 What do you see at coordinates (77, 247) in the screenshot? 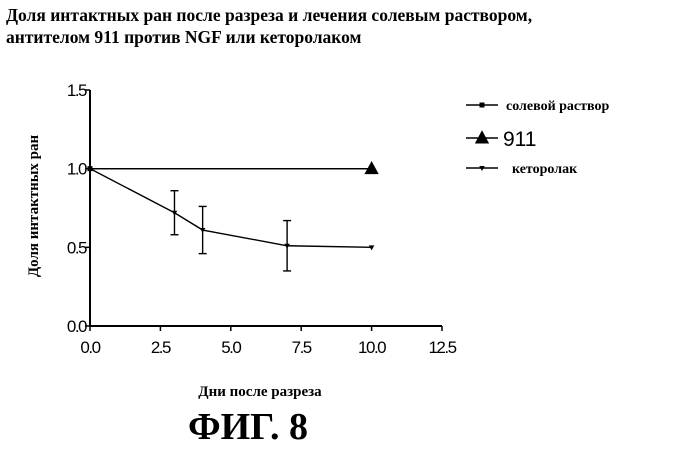
I see `y-tick-label: 0.5` at bounding box center [77, 247].